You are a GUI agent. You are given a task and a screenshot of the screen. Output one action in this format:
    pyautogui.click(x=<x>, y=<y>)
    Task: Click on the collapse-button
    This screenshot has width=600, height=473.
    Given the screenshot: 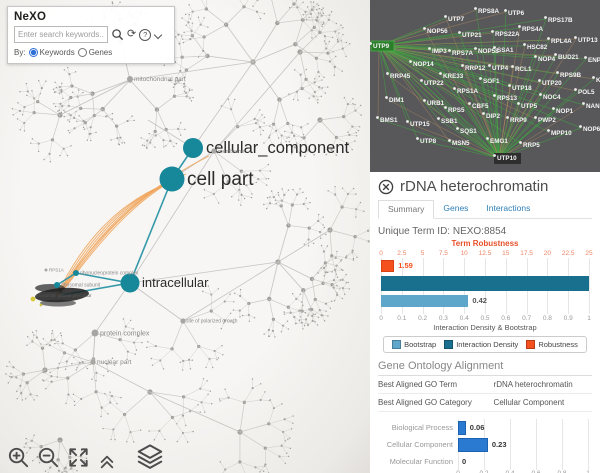 What is the action you would take?
    pyautogui.click(x=107, y=462)
    